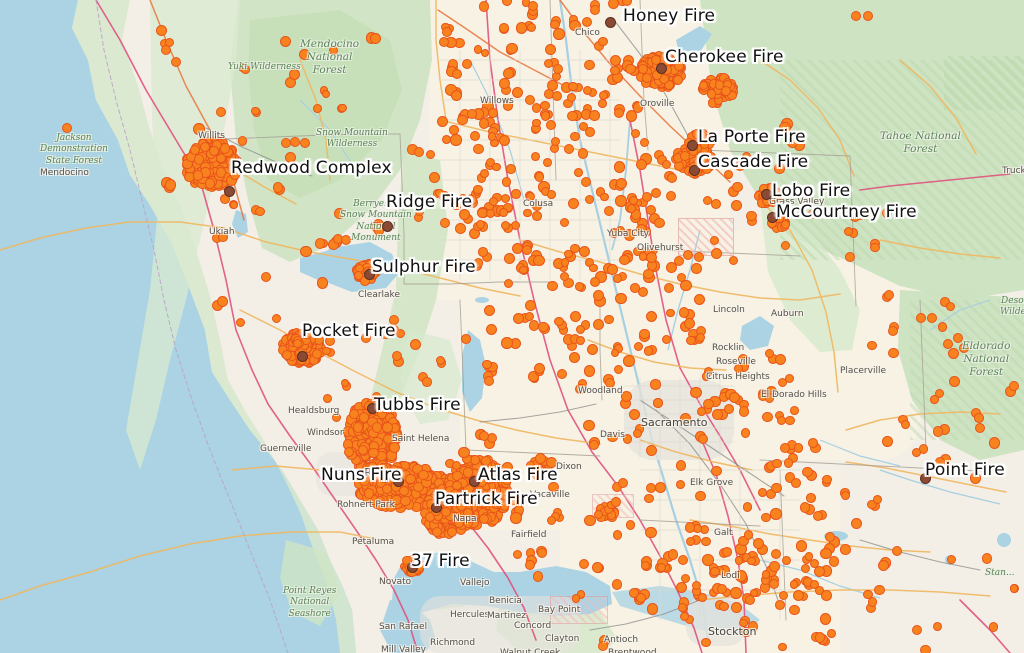  What do you see at coordinates (730, 576) in the screenshot?
I see `place-label: Lodi` at bounding box center [730, 576].